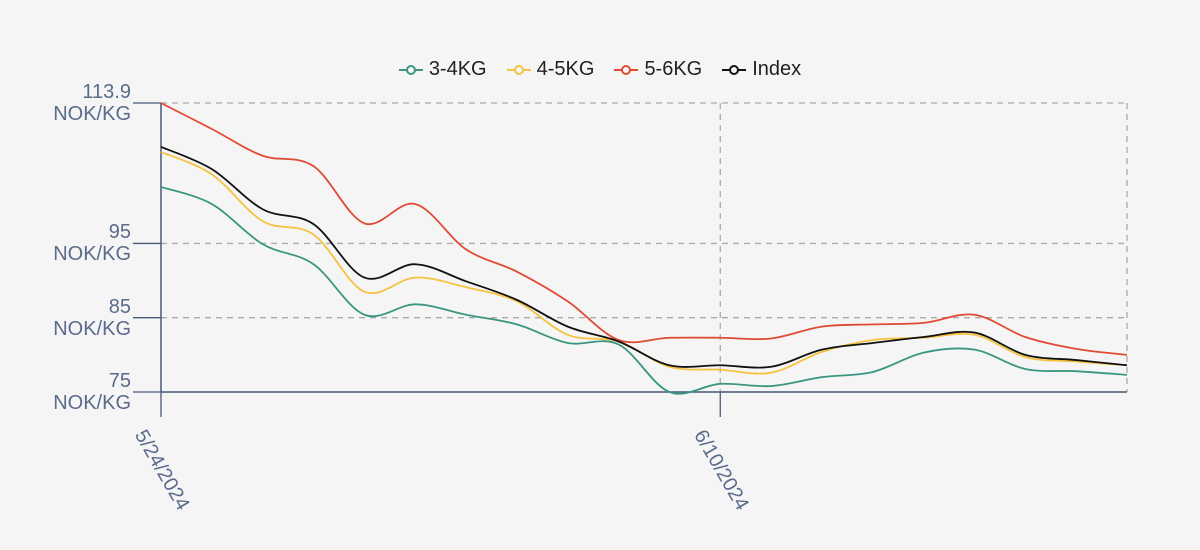 This screenshot has height=550, width=1200. What do you see at coordinates (721, 470) in the screenshot?
I see `x-tick-label: 6/10/2024` at bounding box center [721, 470].